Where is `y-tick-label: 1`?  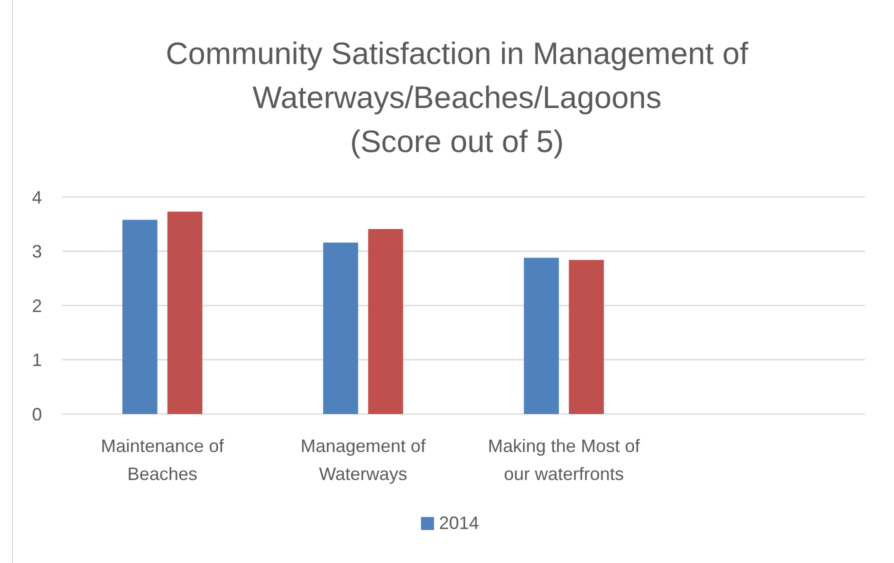 y-tick-label: 1 is located at coordinates (37, 360).